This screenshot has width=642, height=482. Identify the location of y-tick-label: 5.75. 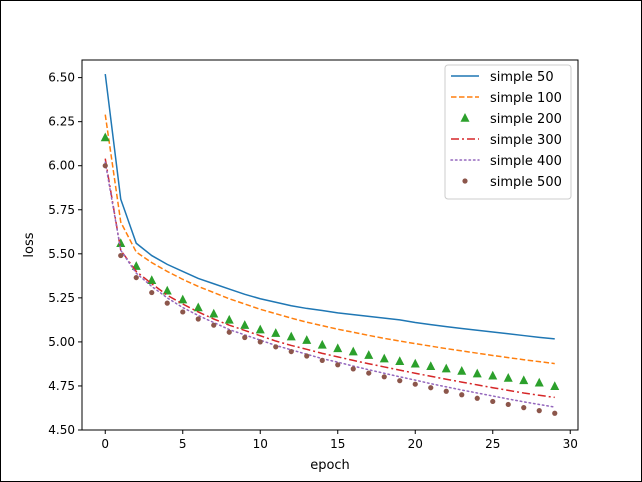
(61, 210).